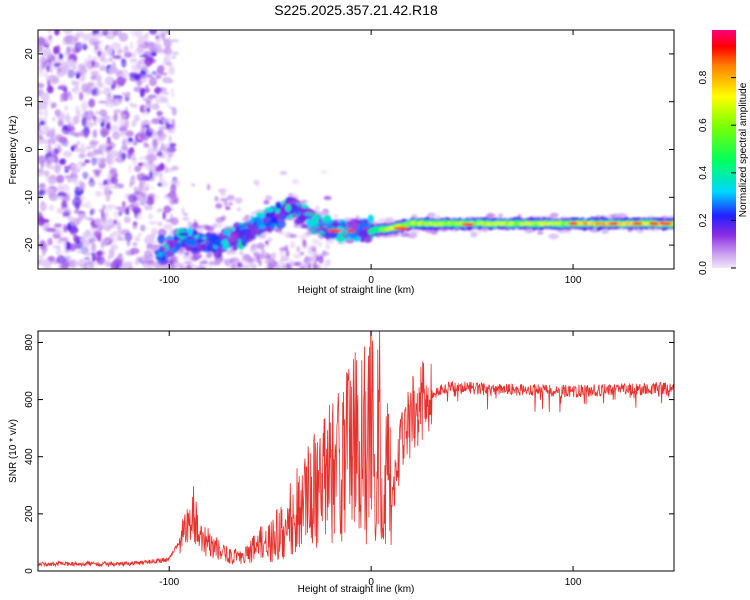  What do you see at coordinates (703, 220) in the screenshot?
I see `colorbar-tick-label: 0.2` at bounding box center [703, 220].